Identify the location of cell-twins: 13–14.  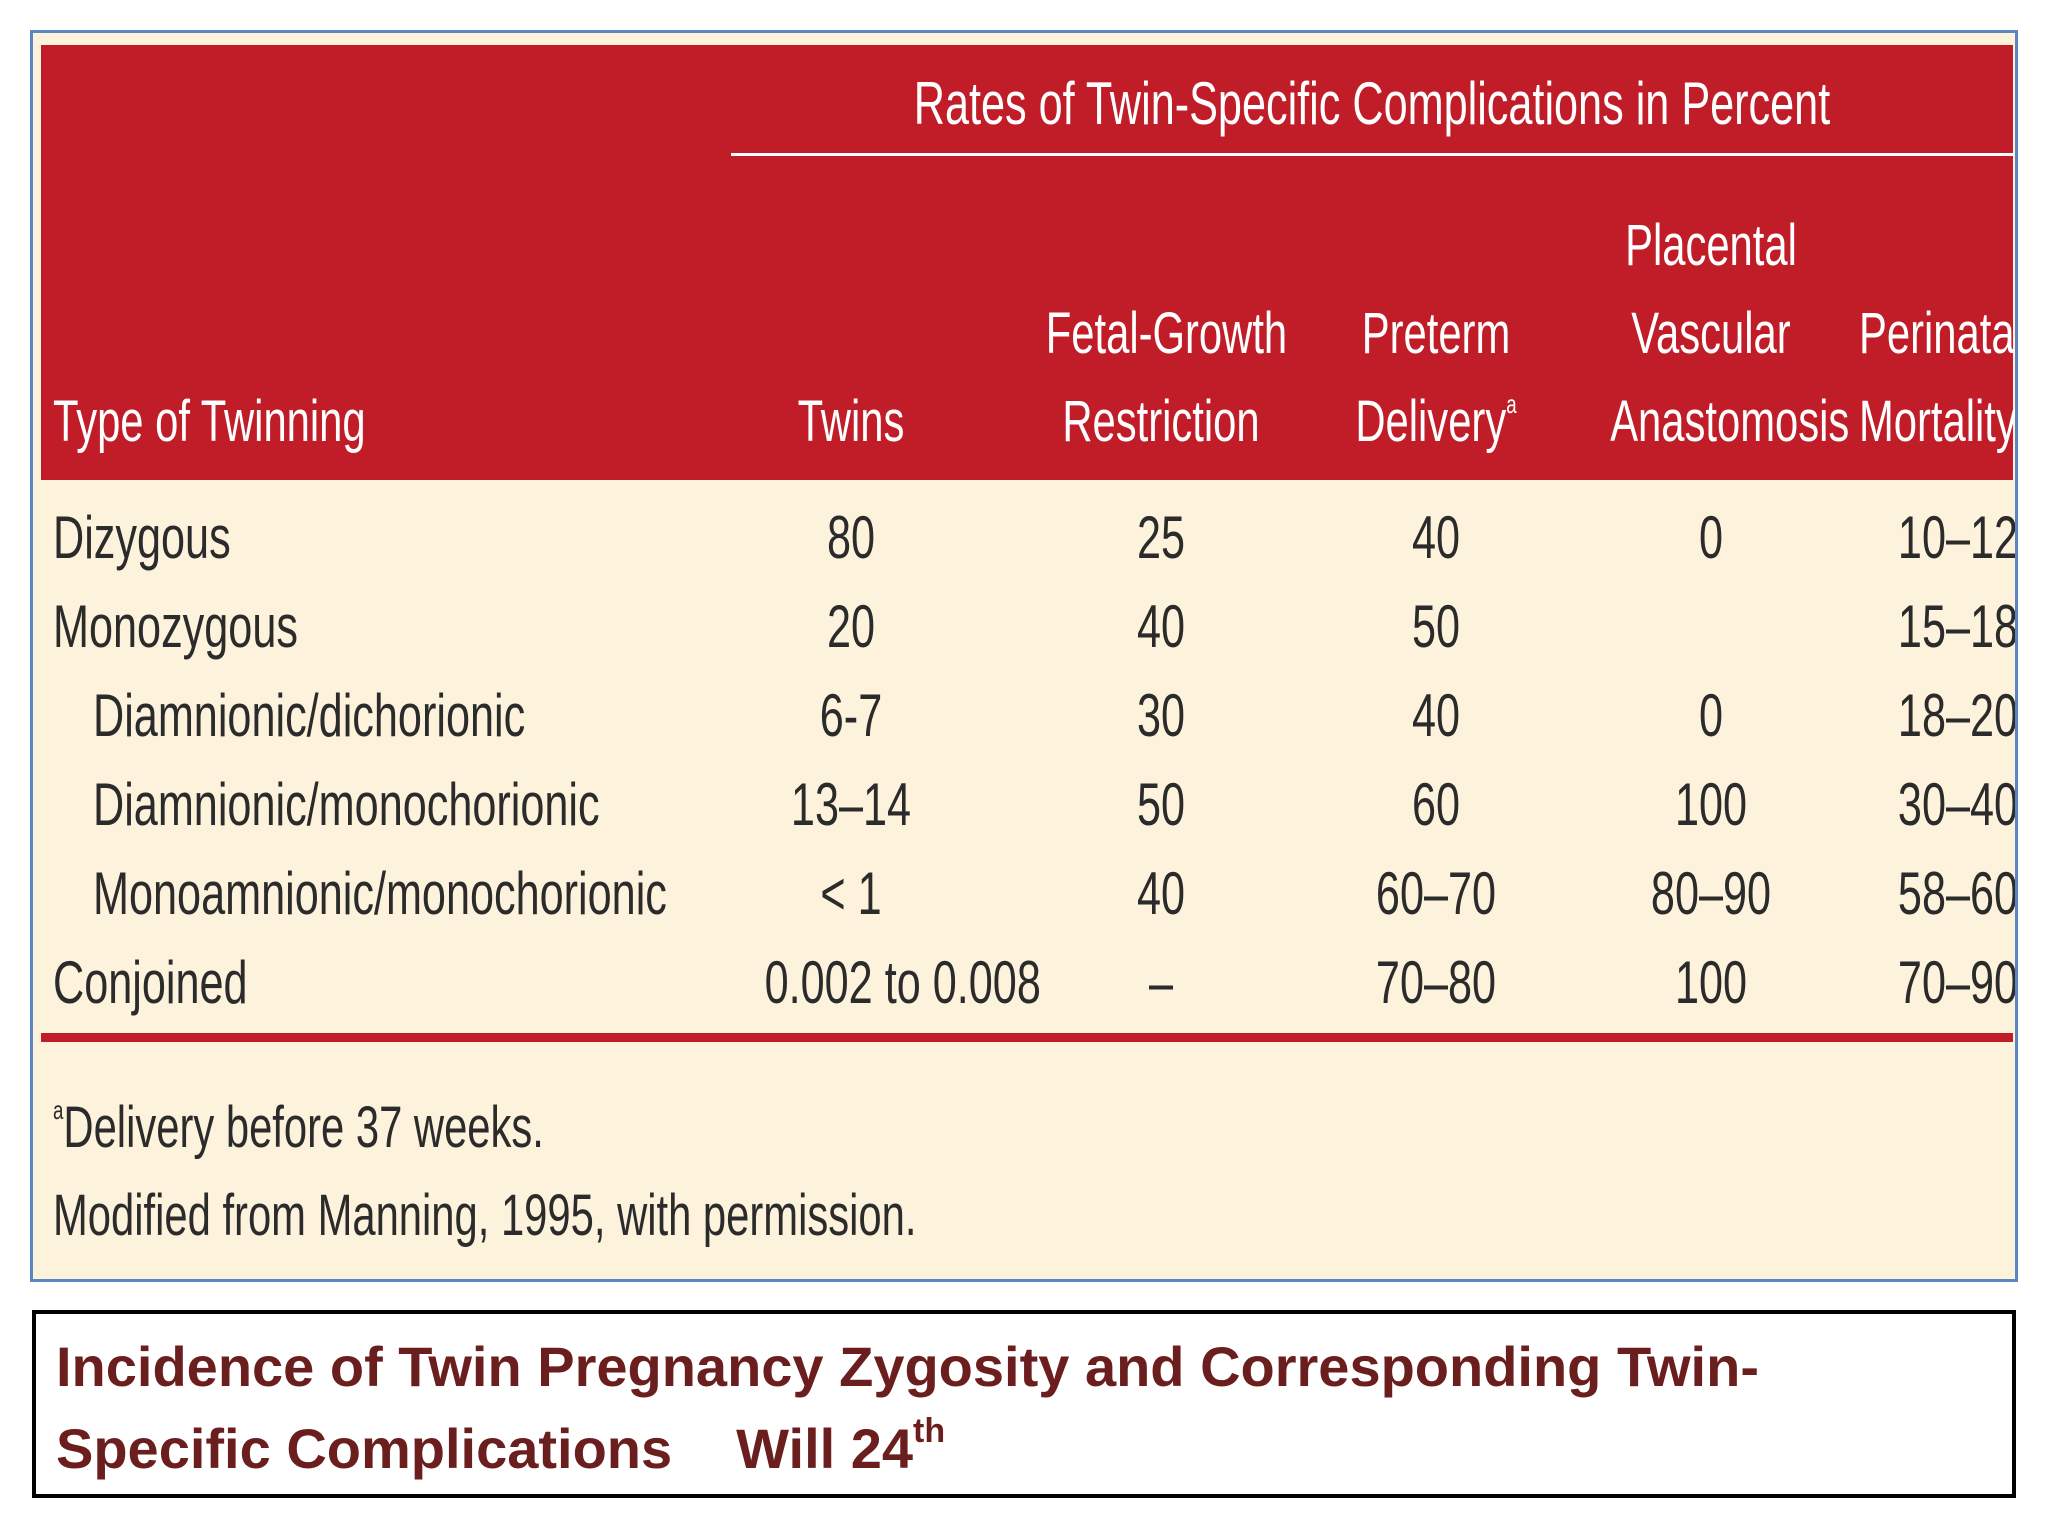
(851, 804).